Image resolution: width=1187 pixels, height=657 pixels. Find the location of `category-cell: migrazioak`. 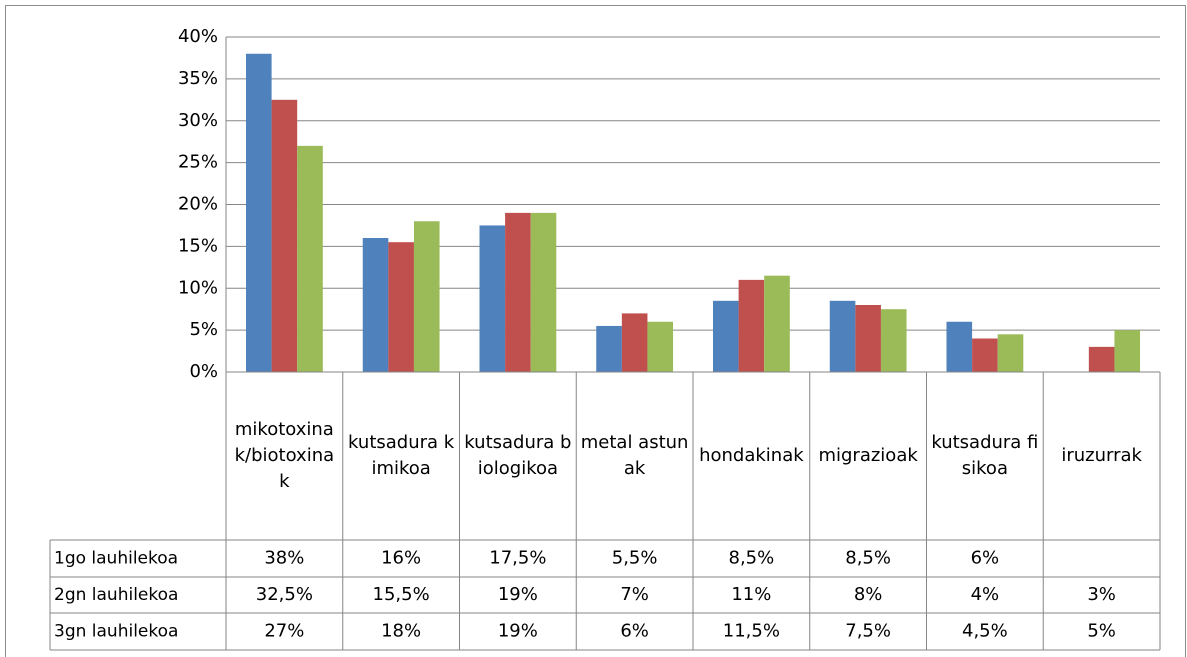

category-cell: migrazioak is located at coordinates (868, 455).